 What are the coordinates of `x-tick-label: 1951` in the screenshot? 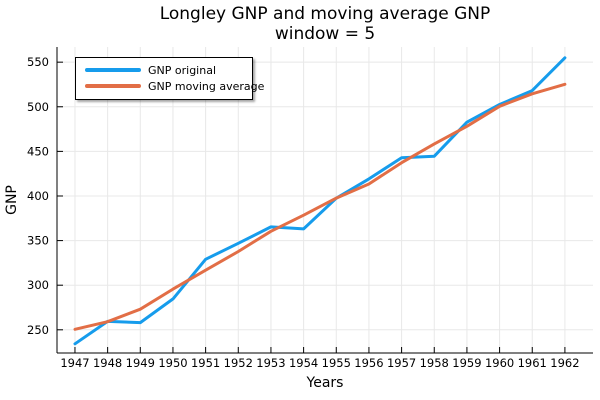 It's located at (205, 363).